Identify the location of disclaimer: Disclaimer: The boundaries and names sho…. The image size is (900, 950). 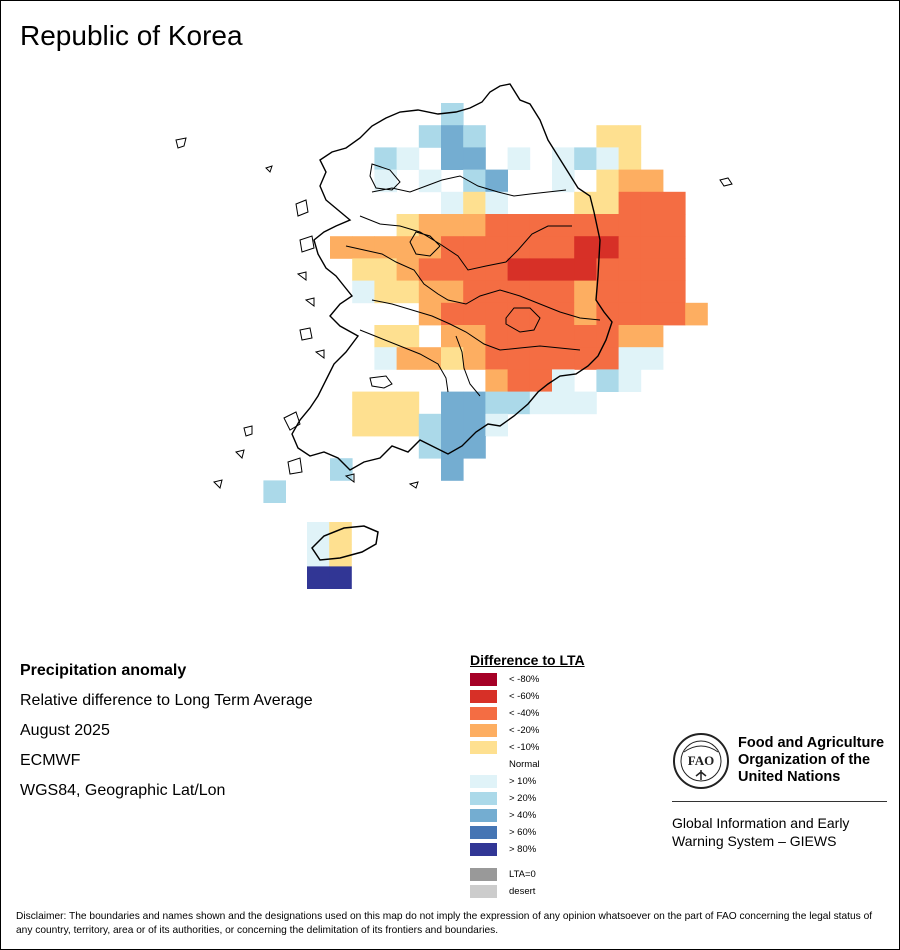
(444, 923).